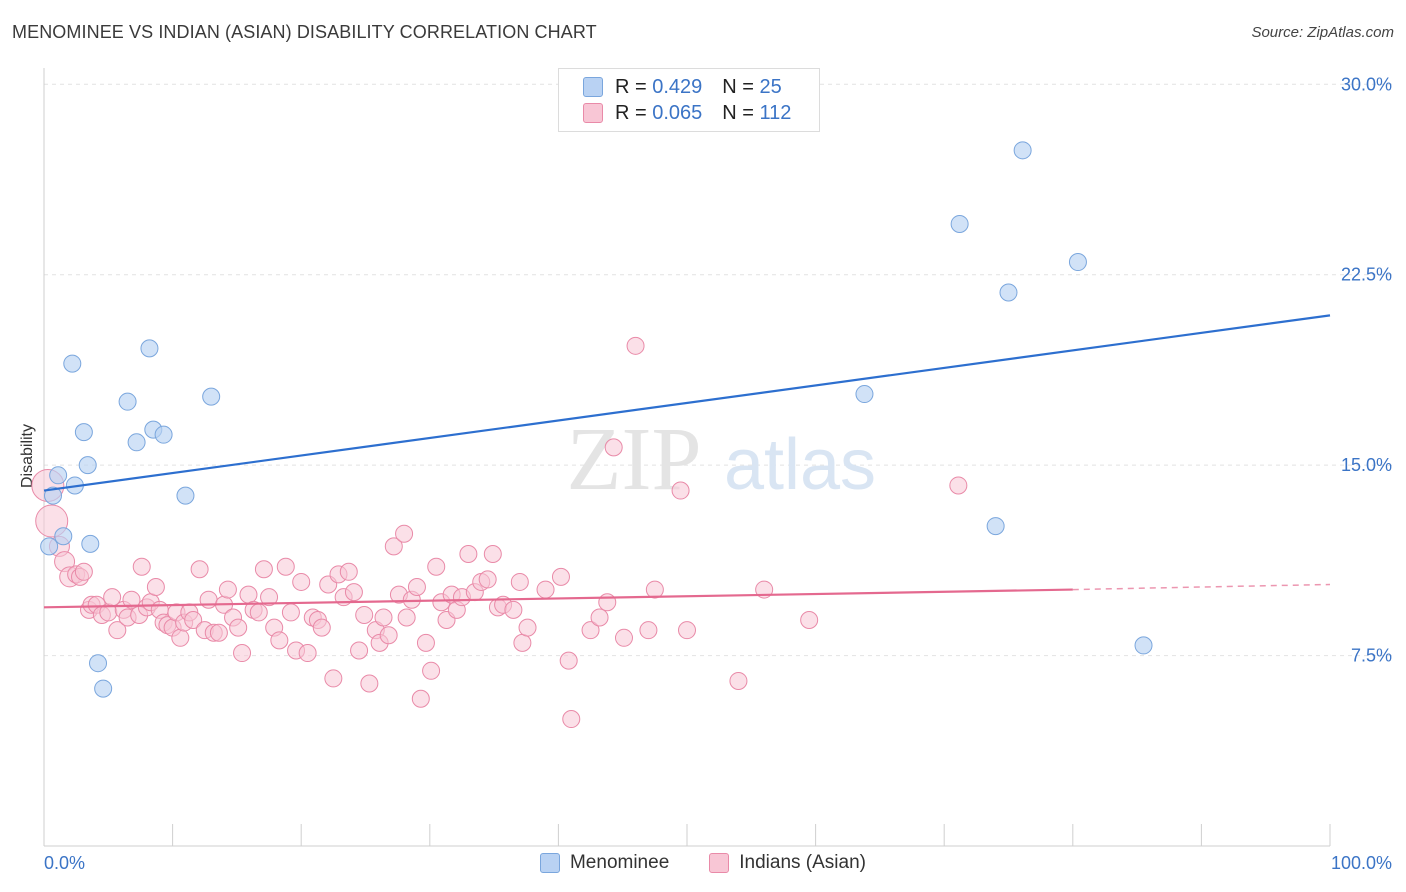  I want to click on indians-asian-trend-extension, so click(1201, 587).